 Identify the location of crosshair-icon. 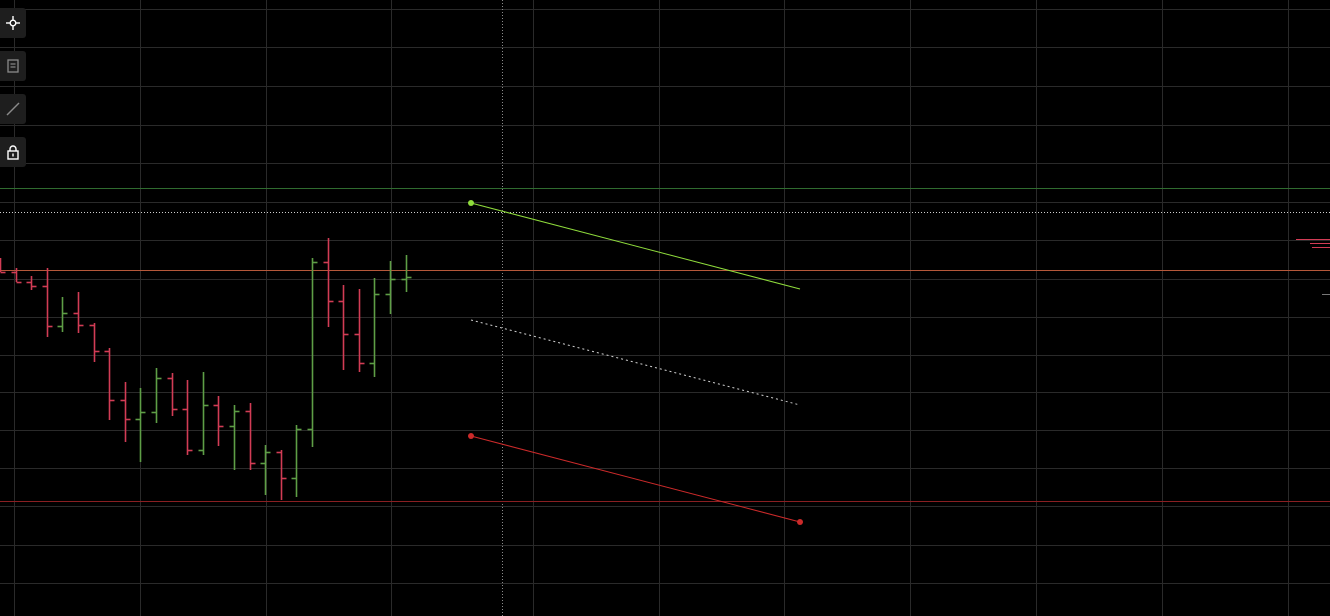
(13, 23).